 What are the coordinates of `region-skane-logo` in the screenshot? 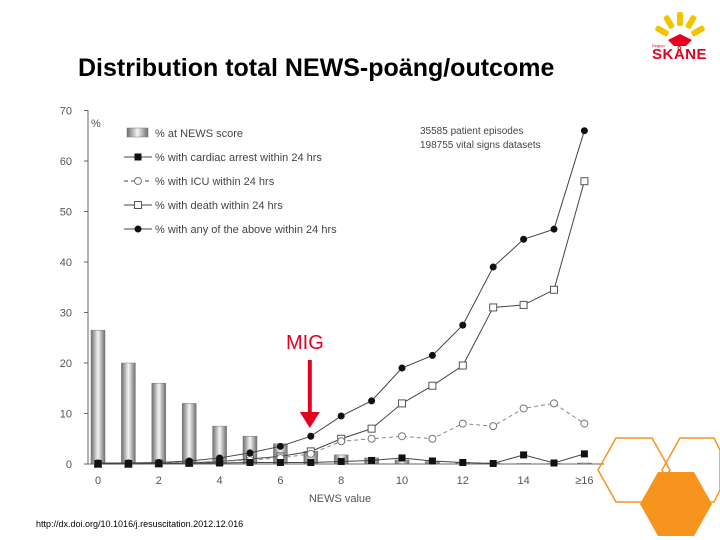 It's located at (680, 29).